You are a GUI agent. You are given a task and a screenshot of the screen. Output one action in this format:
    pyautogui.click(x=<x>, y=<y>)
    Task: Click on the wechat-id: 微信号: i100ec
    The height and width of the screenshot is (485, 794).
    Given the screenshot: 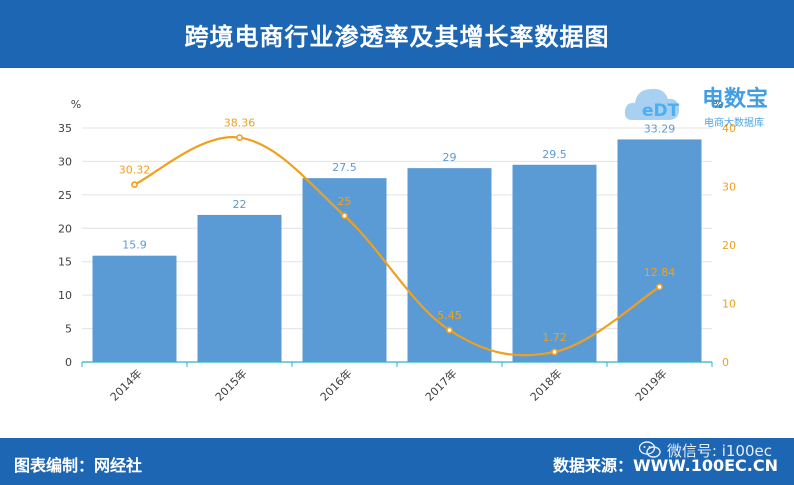 What is the action you would take?
    pyautogui.click(x=719, y=450)
    